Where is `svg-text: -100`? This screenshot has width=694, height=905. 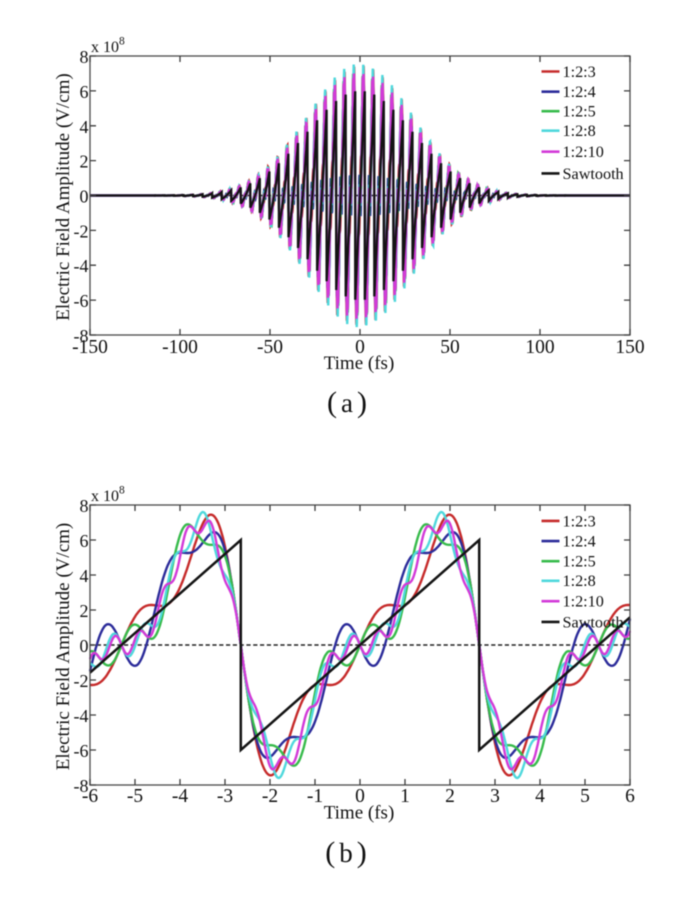 svg-text: -100 is located at coordinates (180, 347).